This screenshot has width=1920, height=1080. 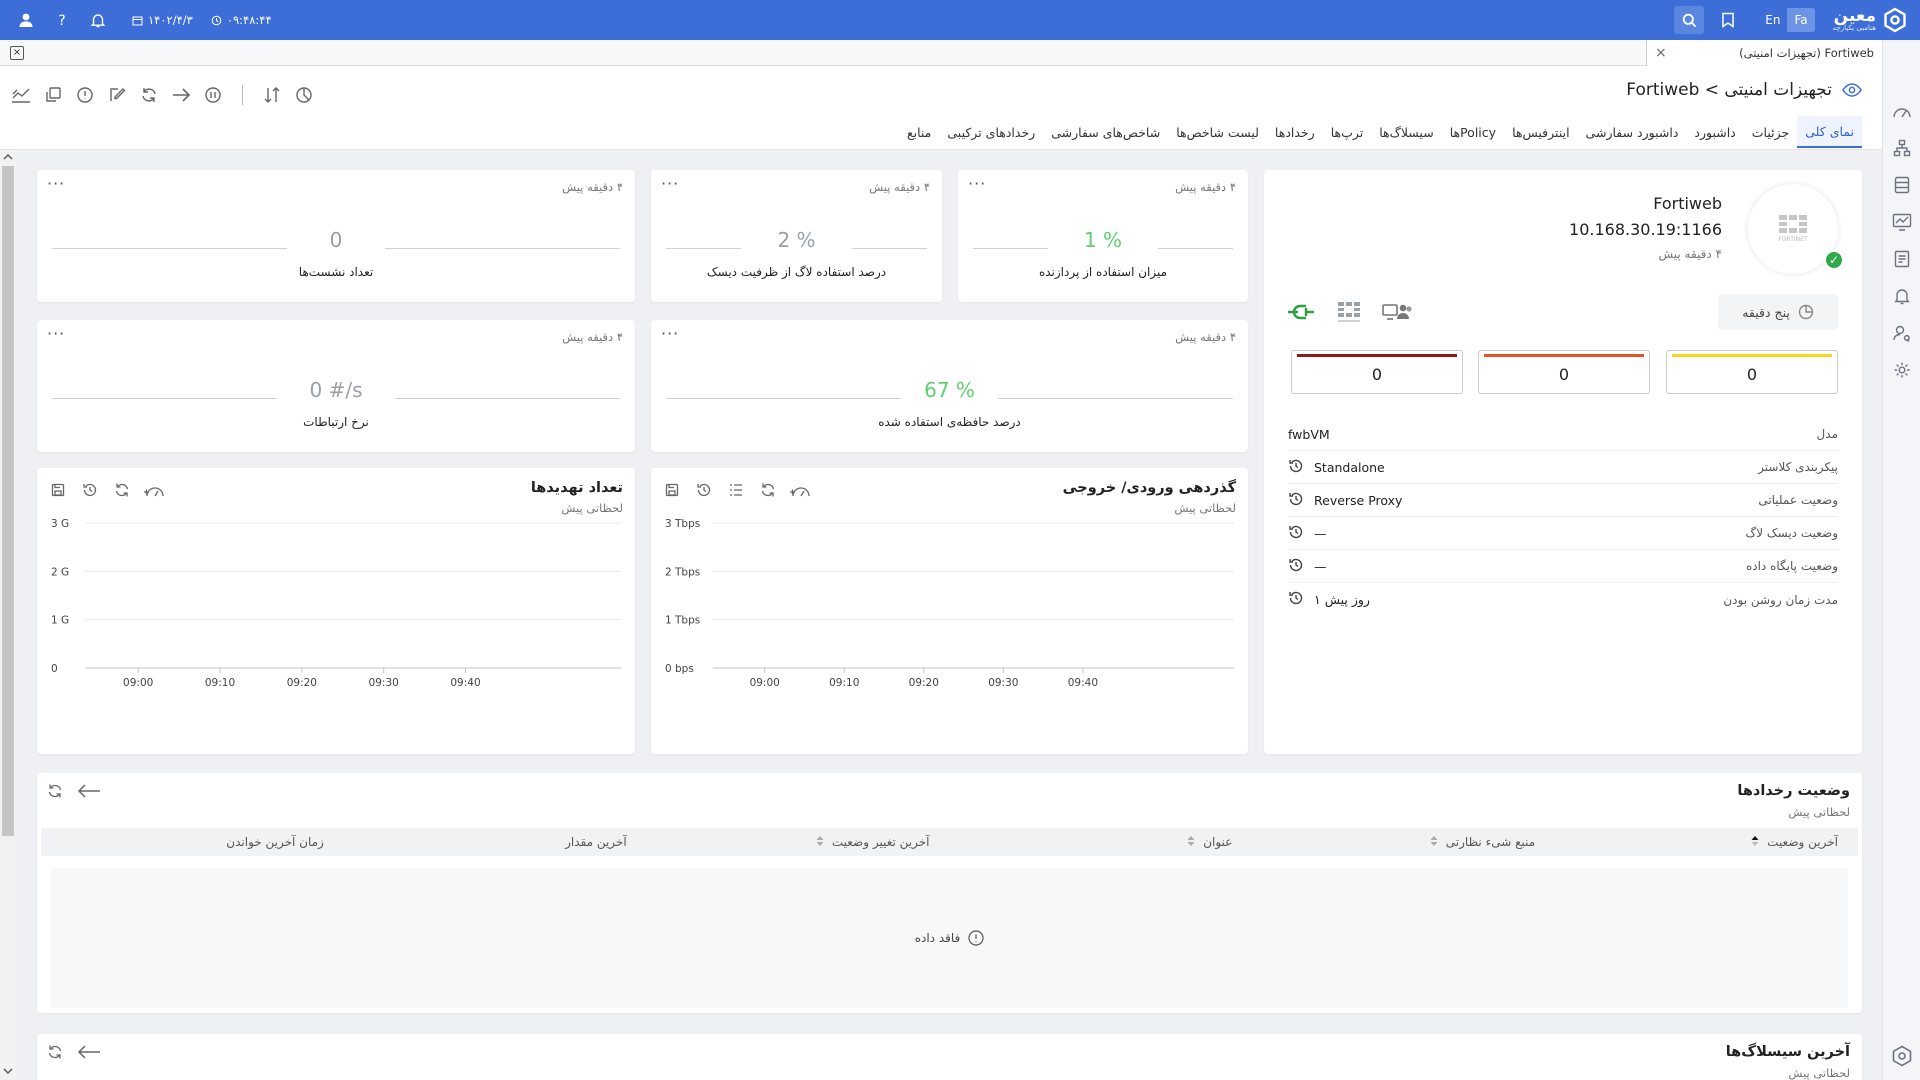 What do you see at coordinates (8, 157) in the screenshot?
I see `scroll-up-icon` at bounding box center [8, 157].